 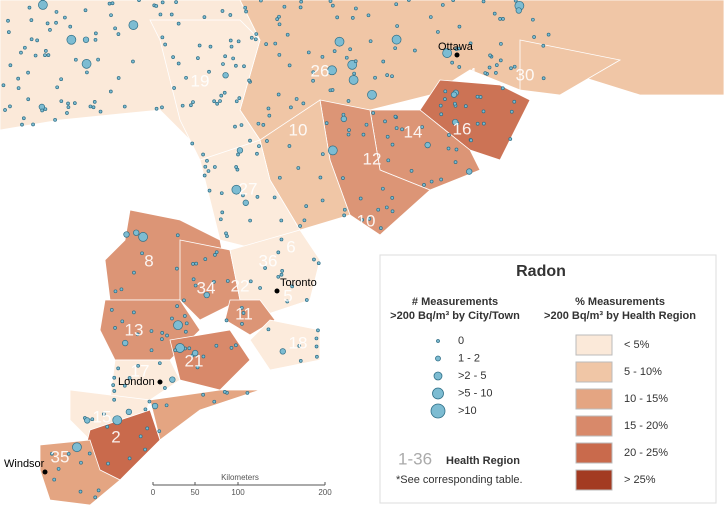 What do you see at coordinates (438, 376) in the screenshot?
I see `legend-symbol` at bounding box center [438, 376].